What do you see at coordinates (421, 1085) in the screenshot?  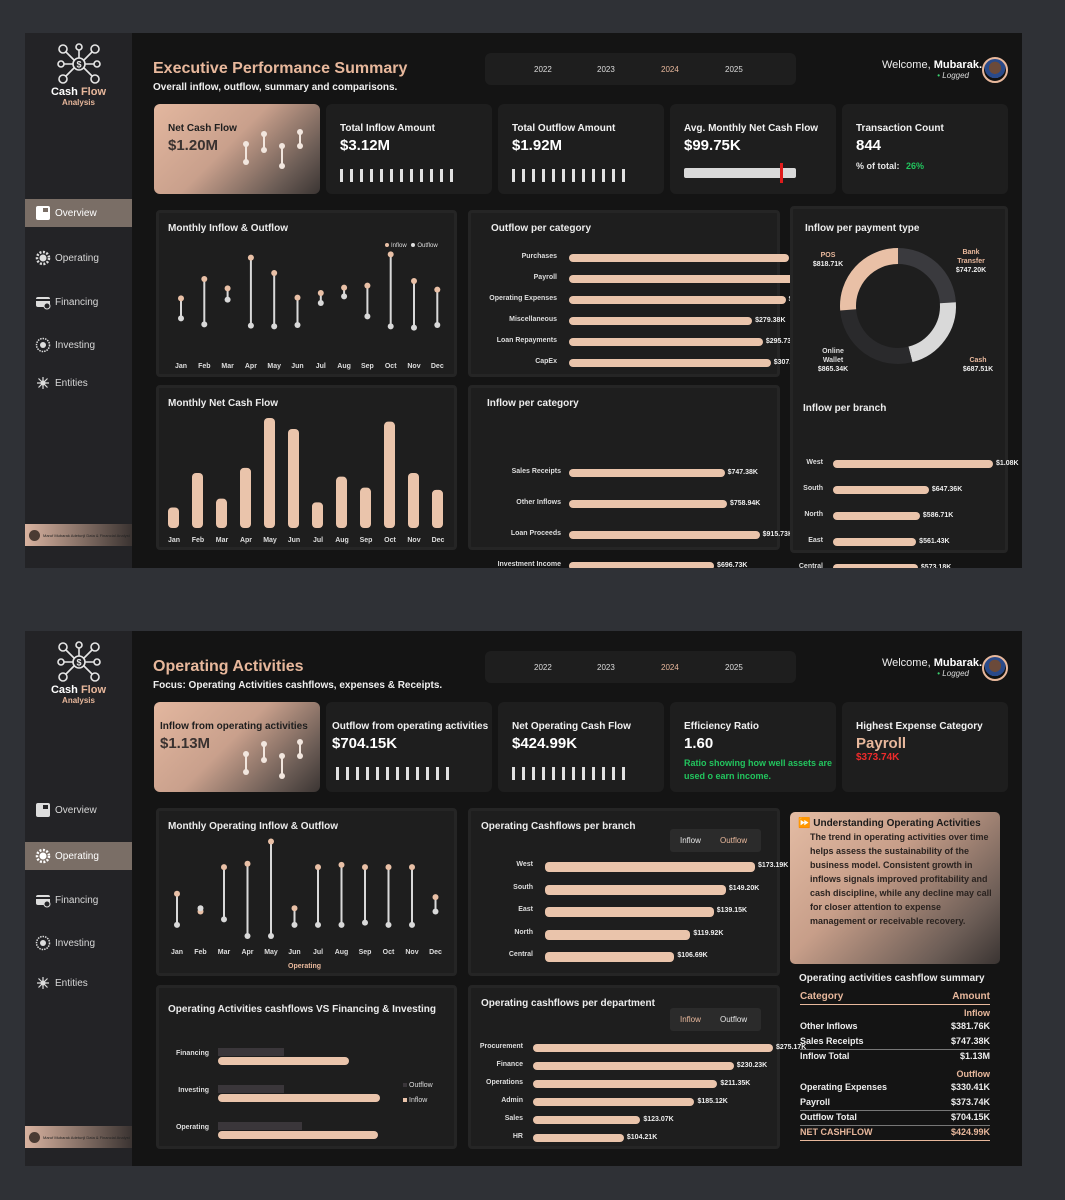 I see `legend-label: Outflow` at bounding box center [421, 1085].